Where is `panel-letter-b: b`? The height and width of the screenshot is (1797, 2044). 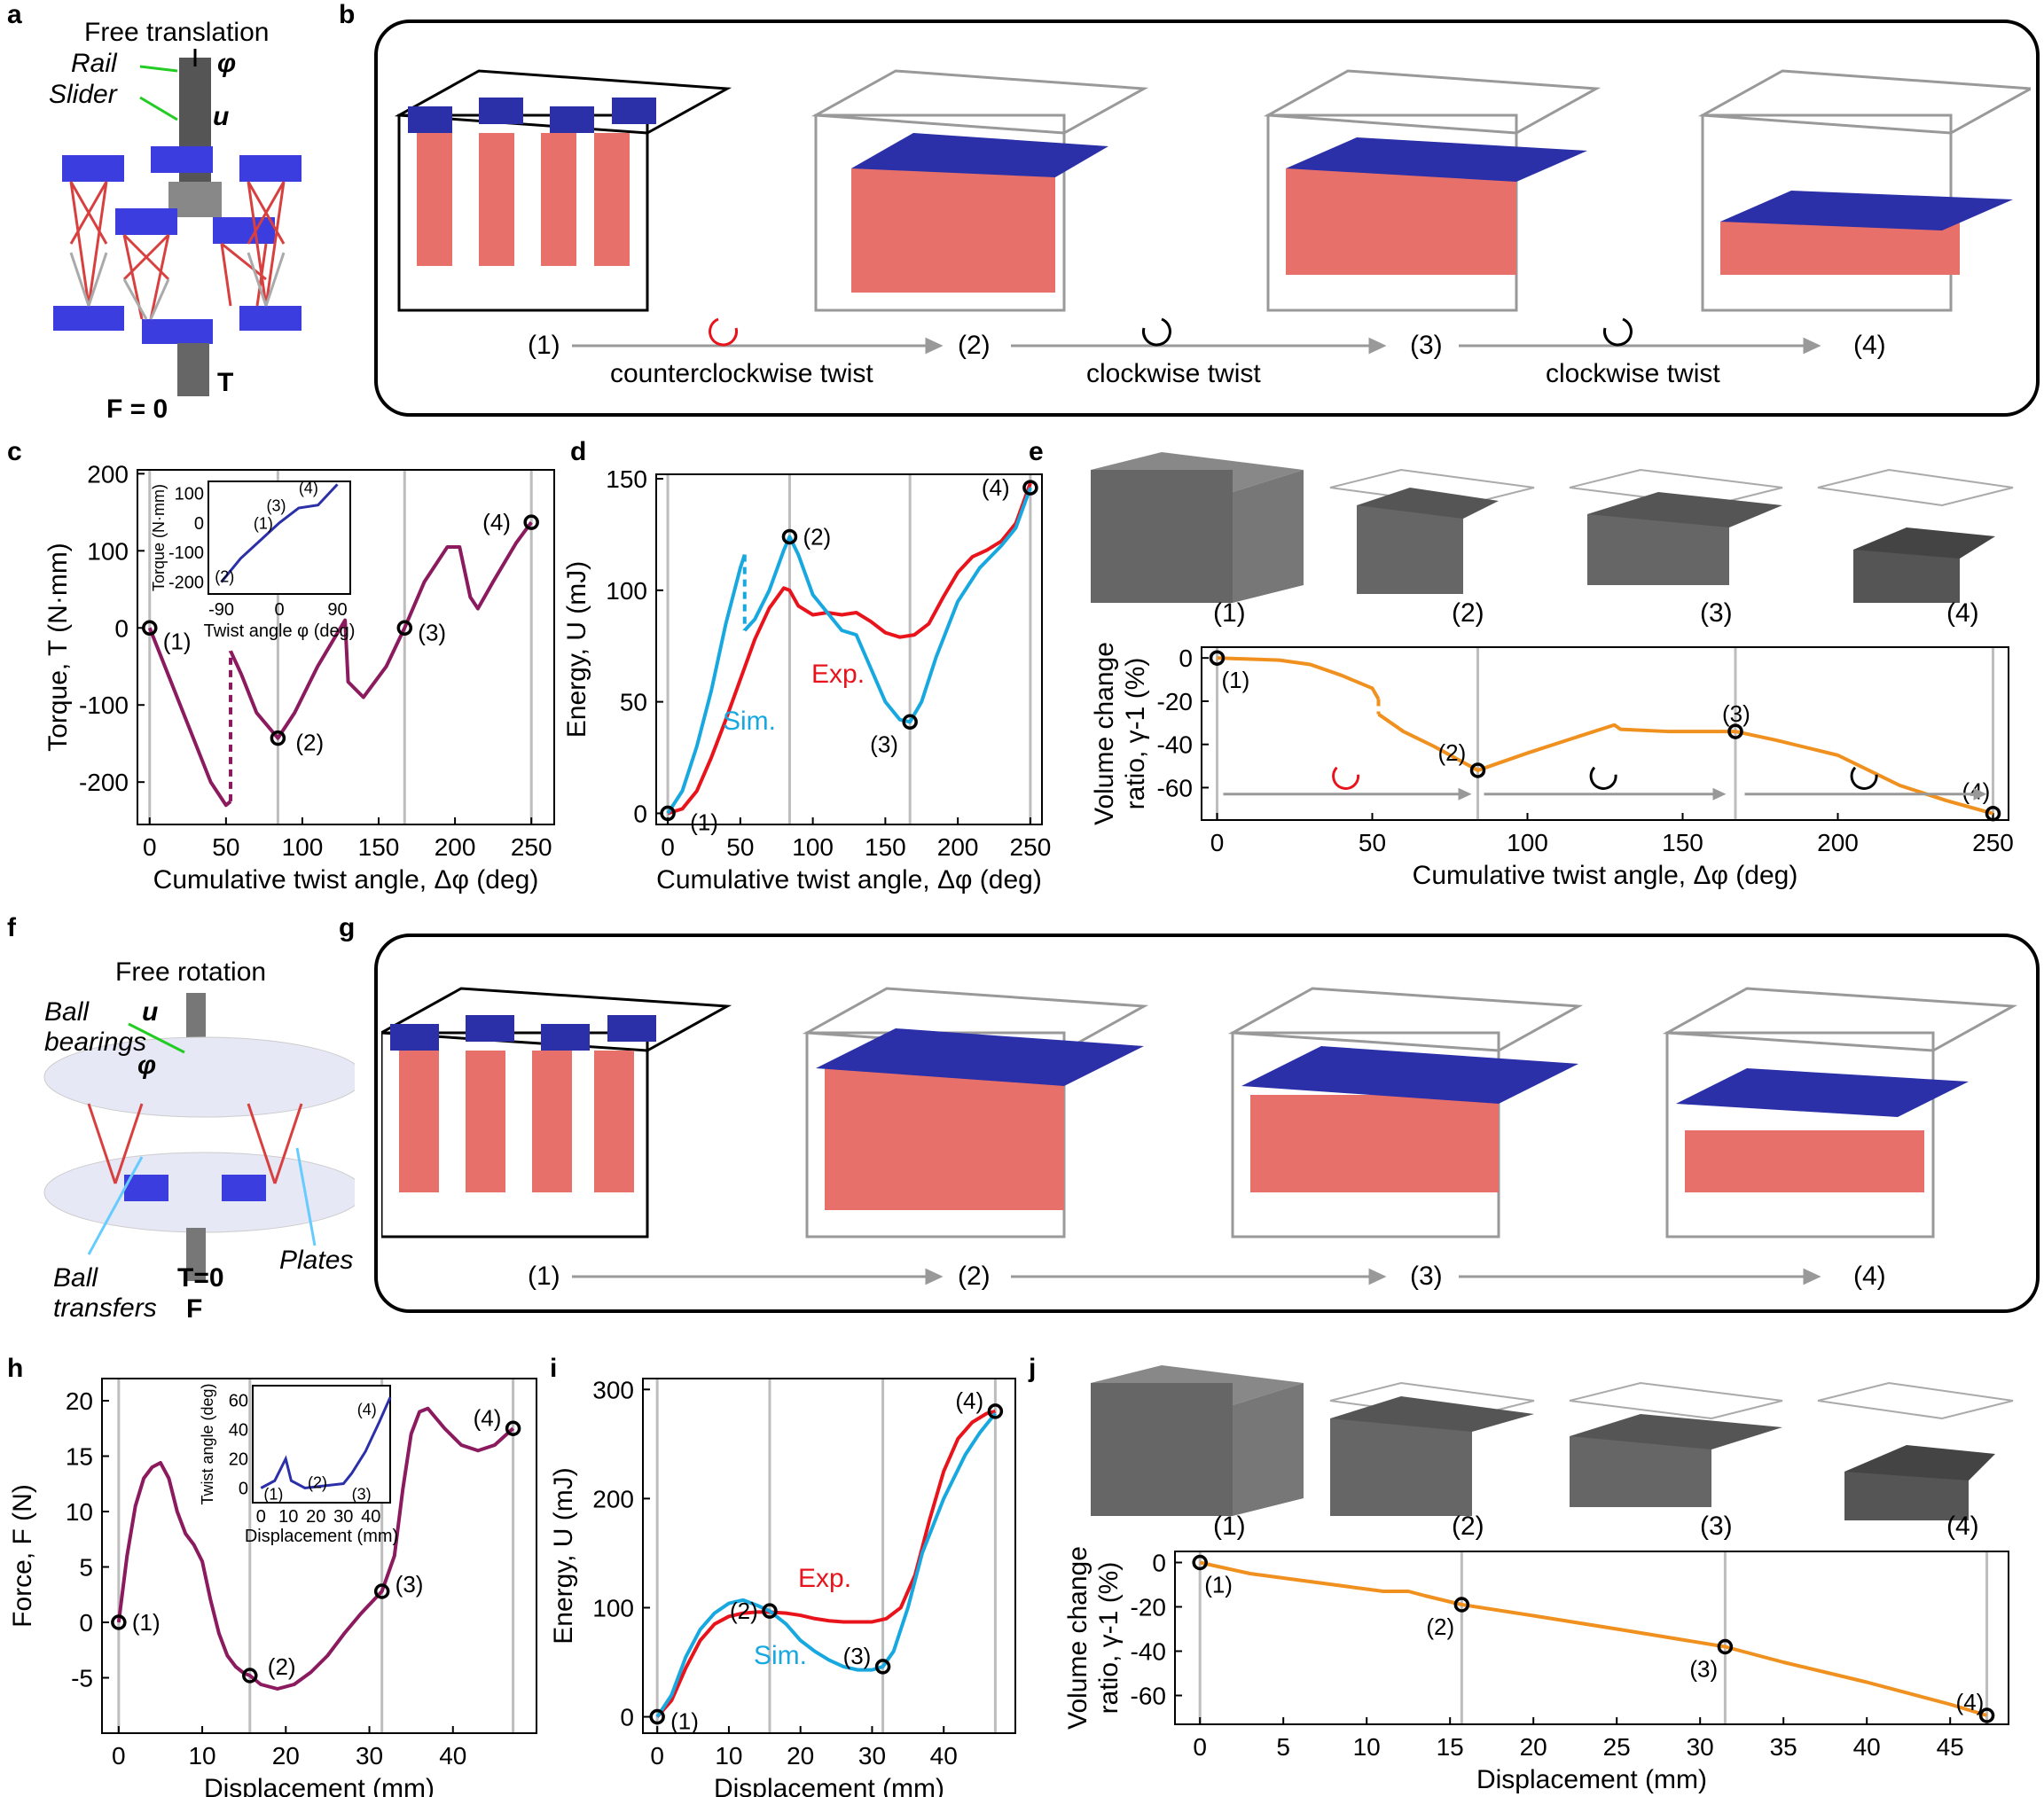
panel-letter-b: b is located at coordinates (347, 14).